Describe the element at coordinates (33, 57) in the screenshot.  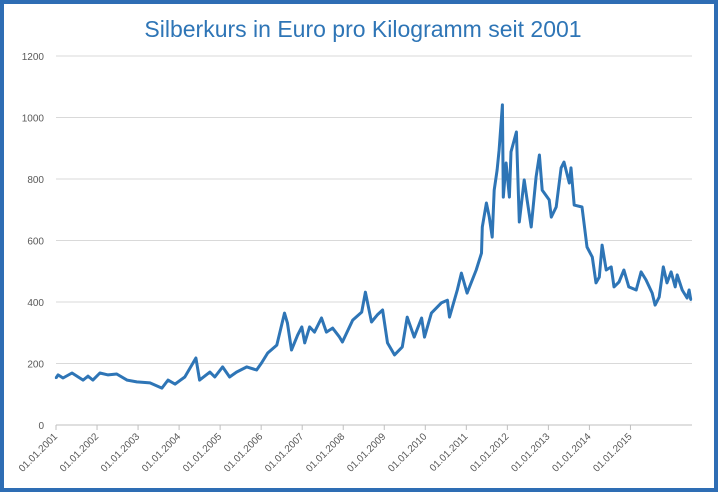
I see `y-tick-label: 1200` at that location.